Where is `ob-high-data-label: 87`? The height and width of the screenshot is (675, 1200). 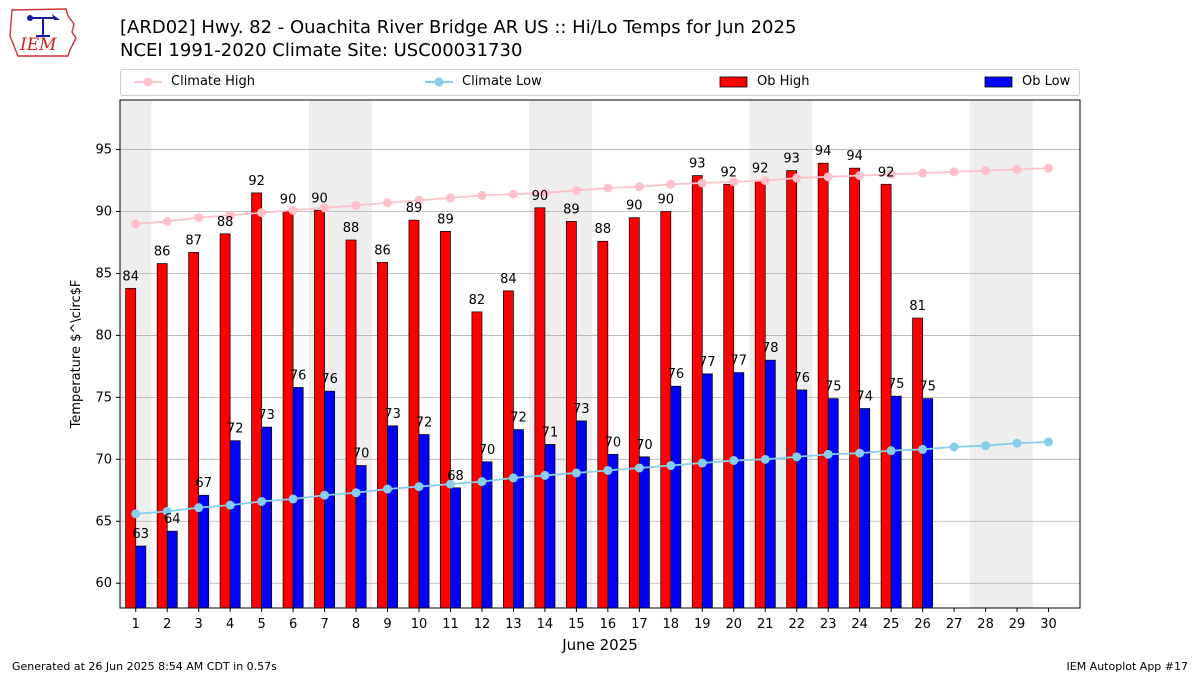 ob-high-data-label: 87 is located at coordinates (193, 240).